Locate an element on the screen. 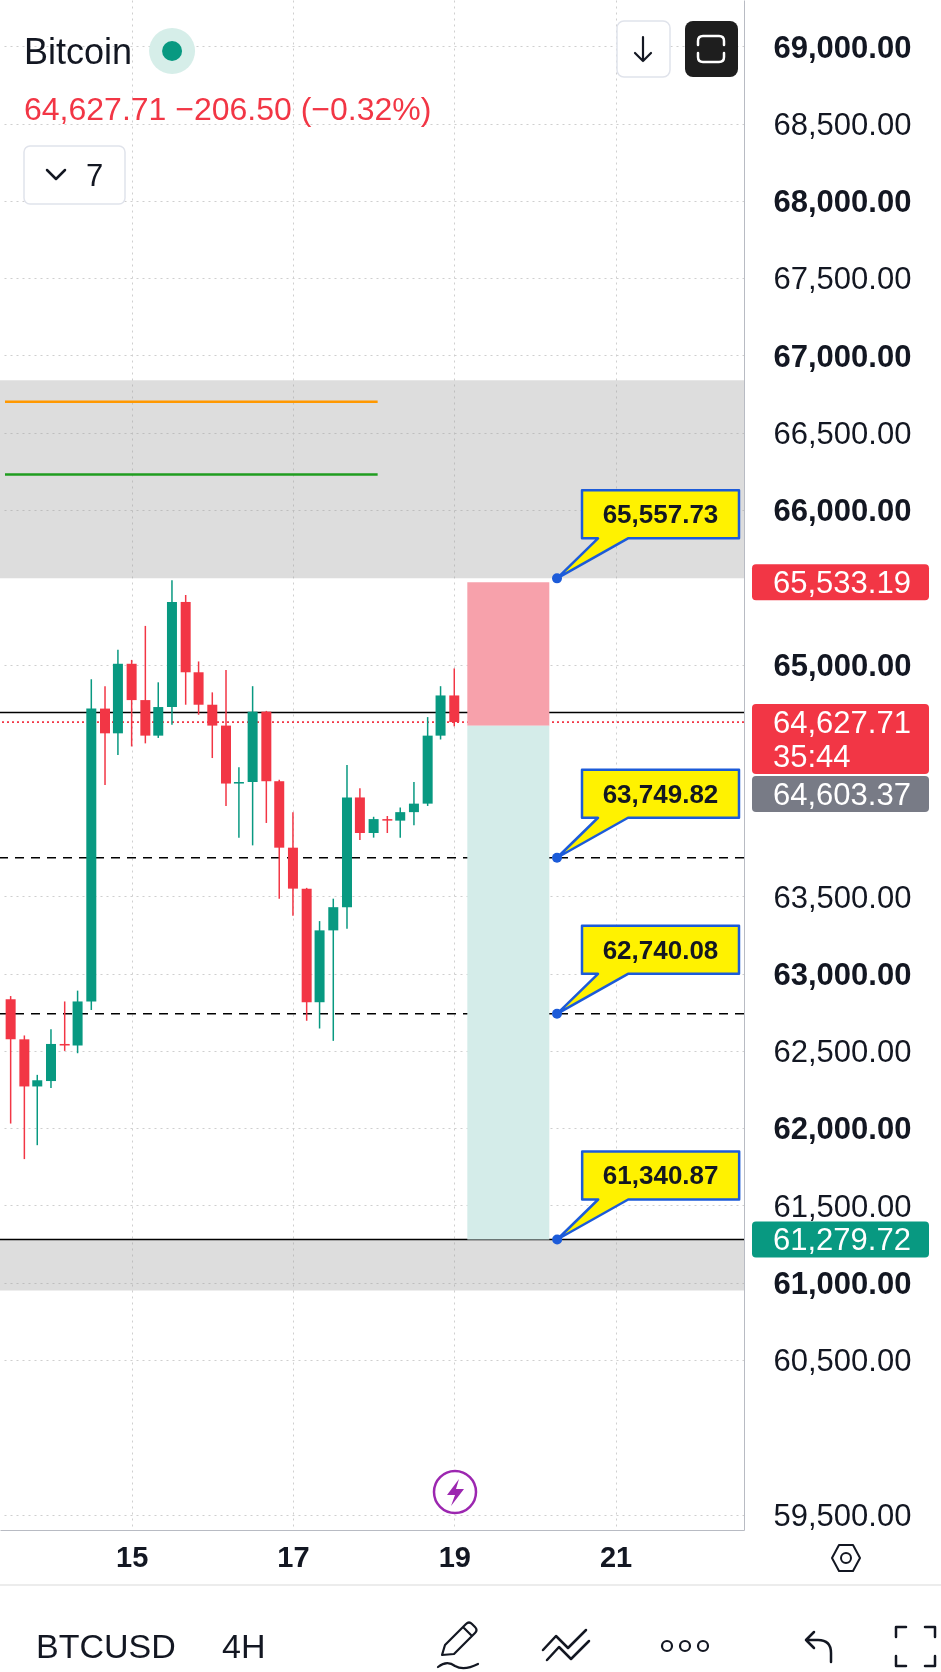 This screenshot has height=1672, width=941. text: 65,533.19 is located at coordinates (842, 582).